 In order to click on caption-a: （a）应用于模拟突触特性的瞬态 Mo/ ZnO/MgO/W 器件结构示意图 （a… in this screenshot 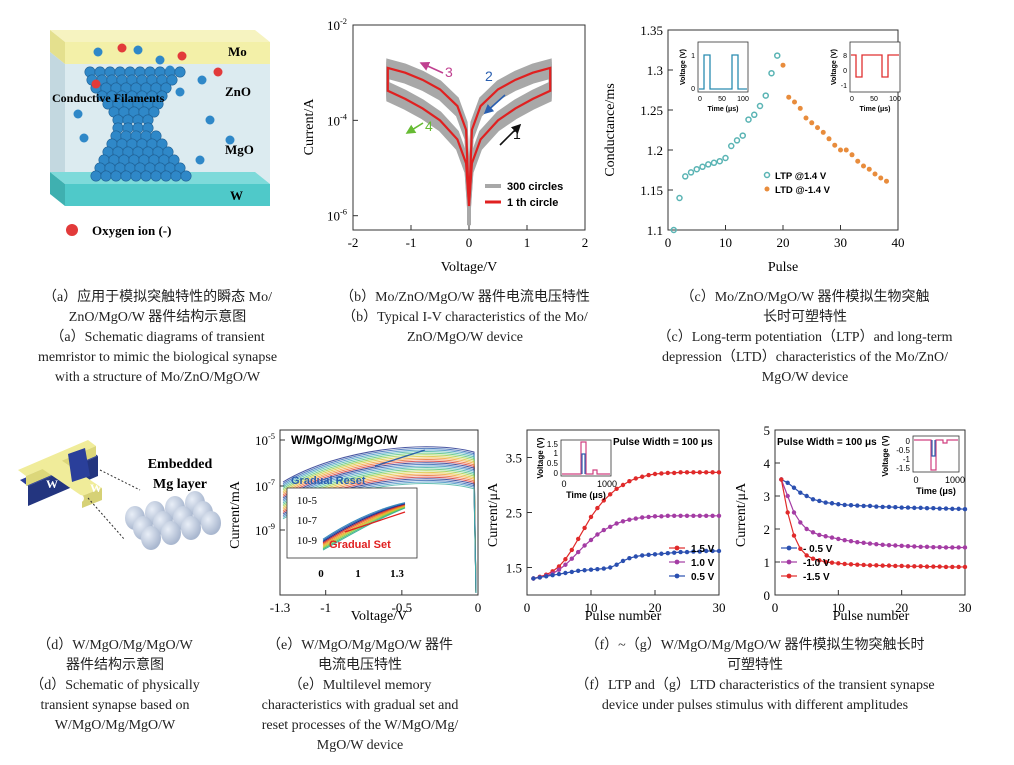, I will do `click(157, 337)`.